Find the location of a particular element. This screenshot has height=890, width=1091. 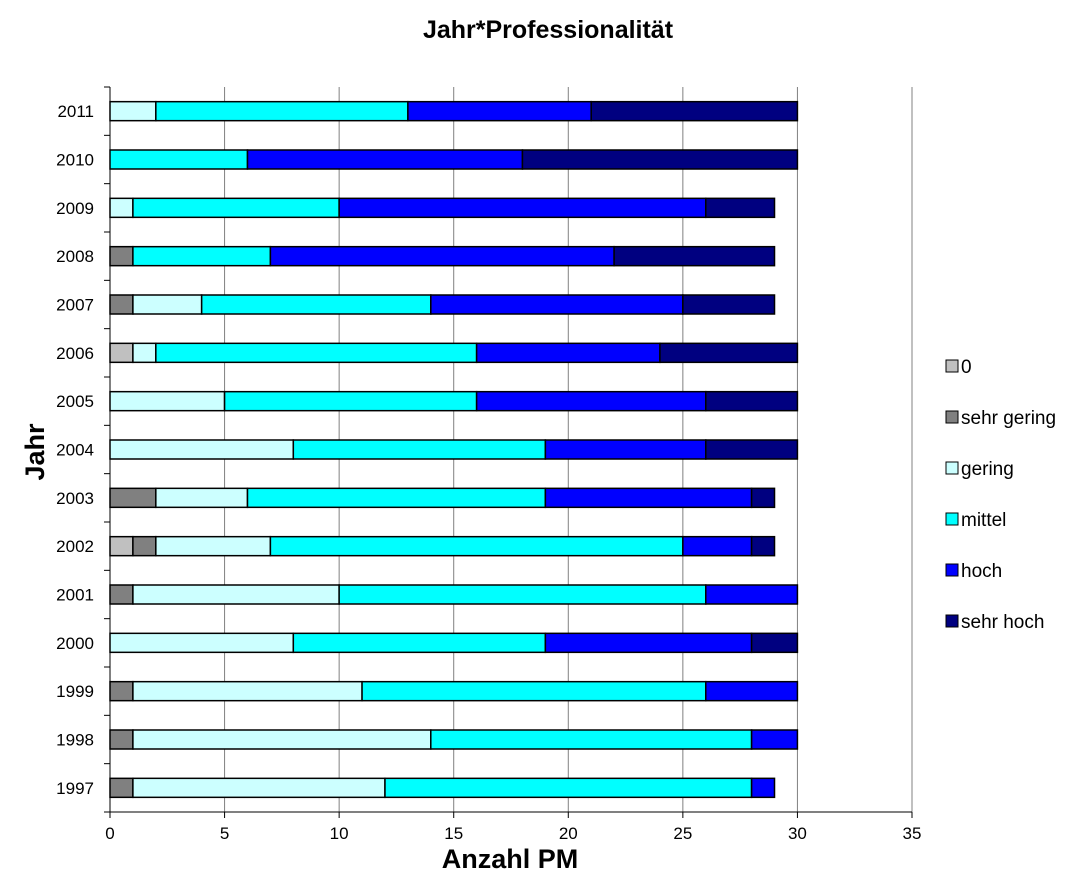

y-tick-label: 2007 is located at coordinates (75, 305).